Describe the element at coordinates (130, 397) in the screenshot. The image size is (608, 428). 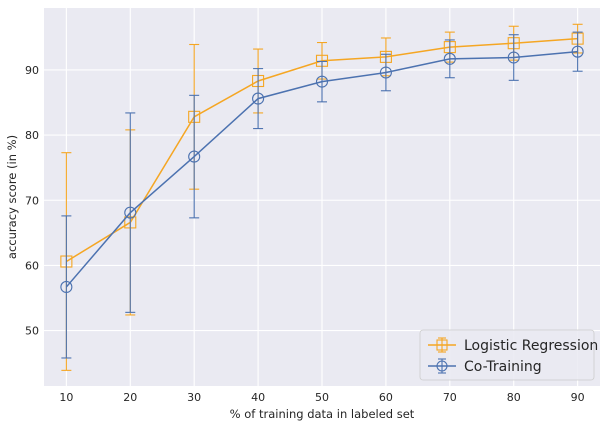
I see `x-tick-label: 20` at that location.